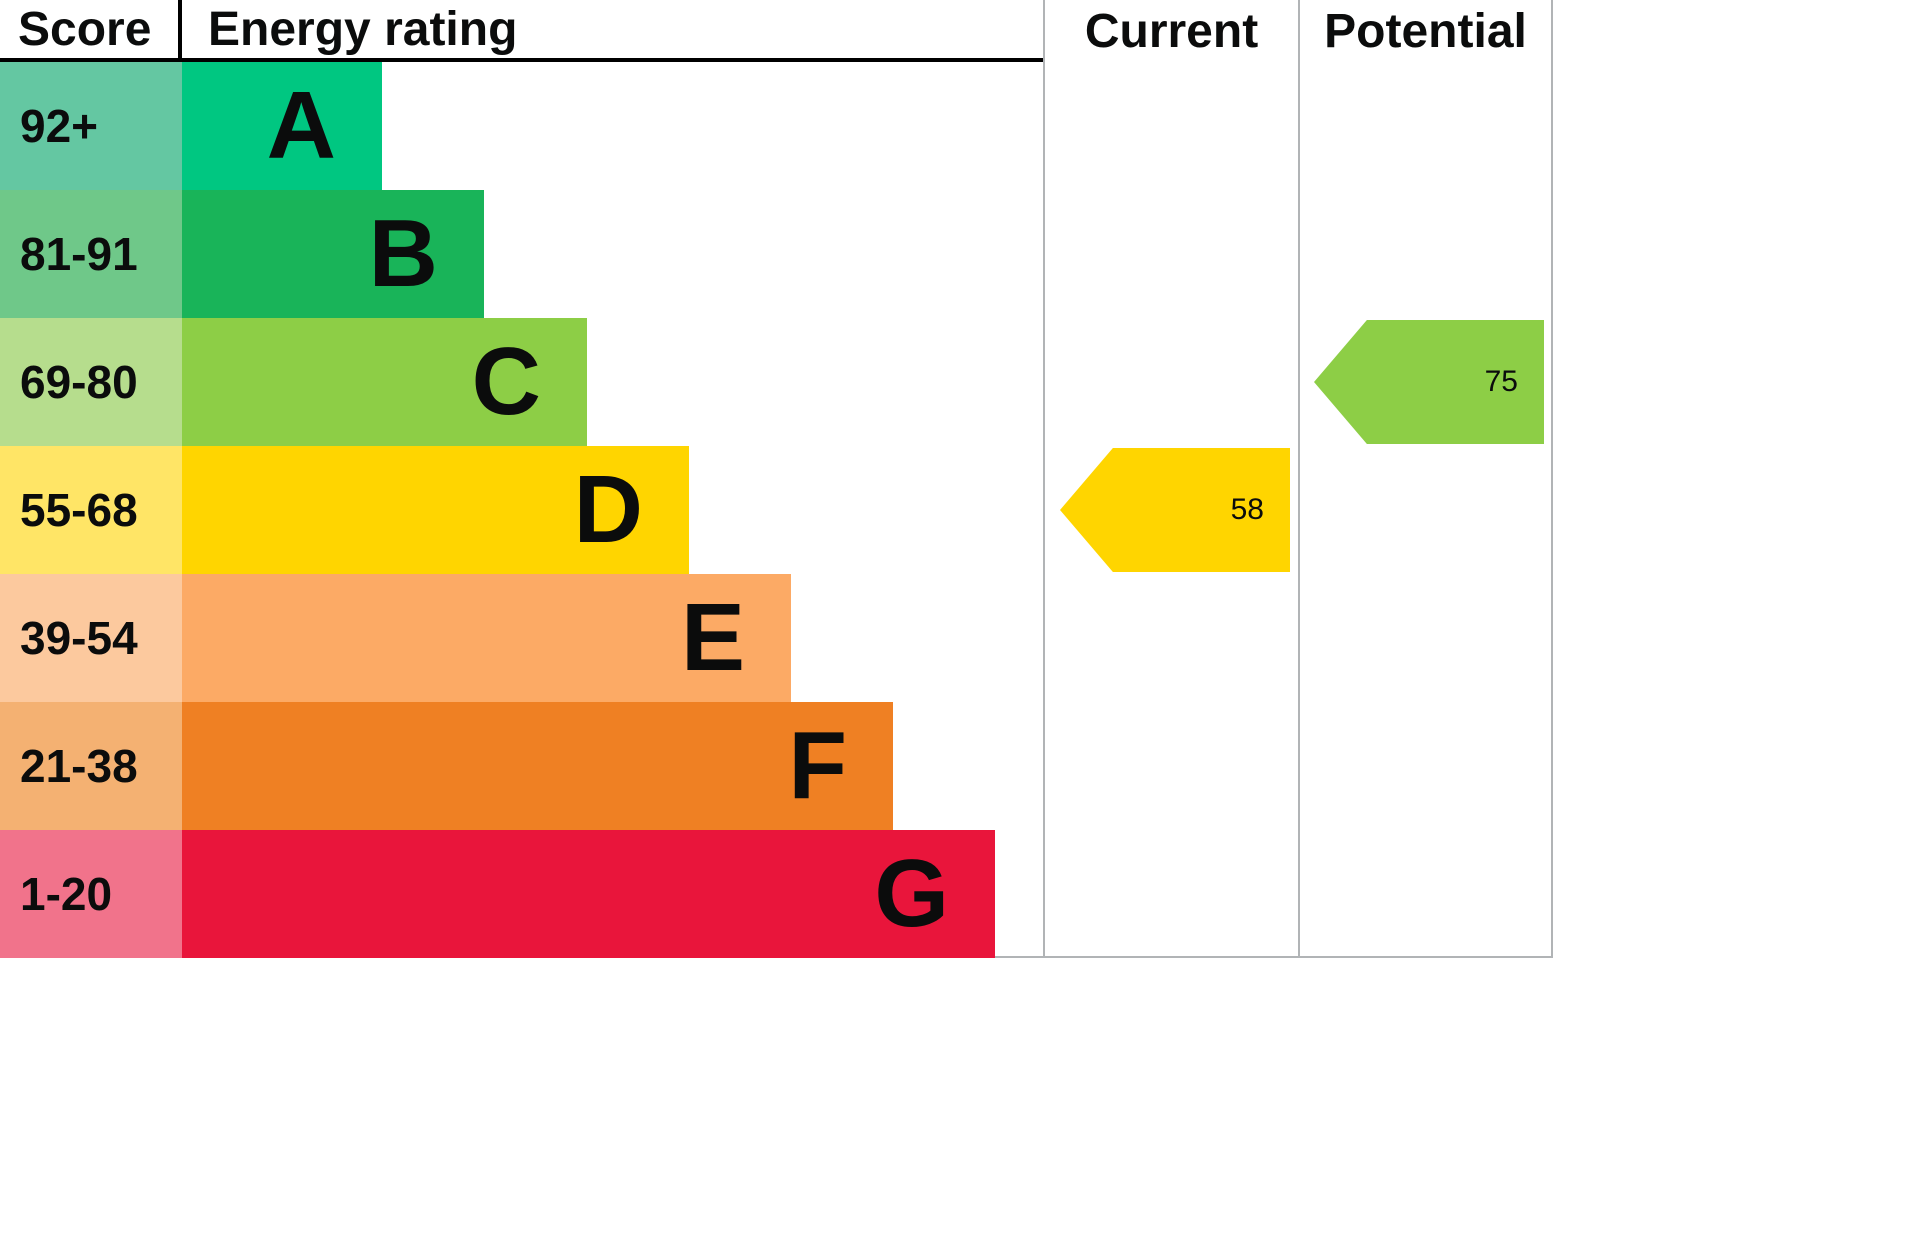 The width and height of the screenshot is (1920, 1249). Describe the element at coordinates (911, 893) in the screenshot. I see `rating-letter-g: G` at that location.